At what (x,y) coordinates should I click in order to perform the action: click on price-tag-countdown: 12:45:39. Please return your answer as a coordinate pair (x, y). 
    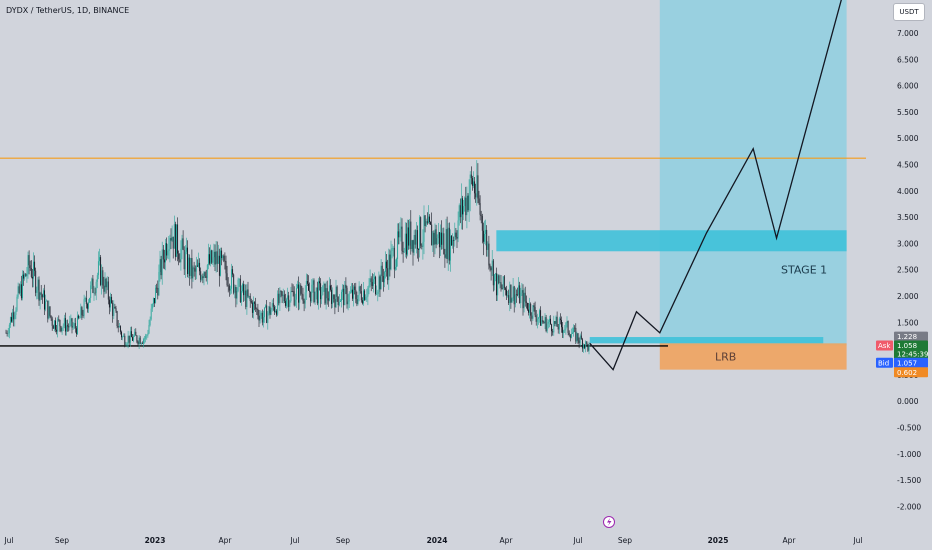
    Looking at the image, I should click on (911, 353).